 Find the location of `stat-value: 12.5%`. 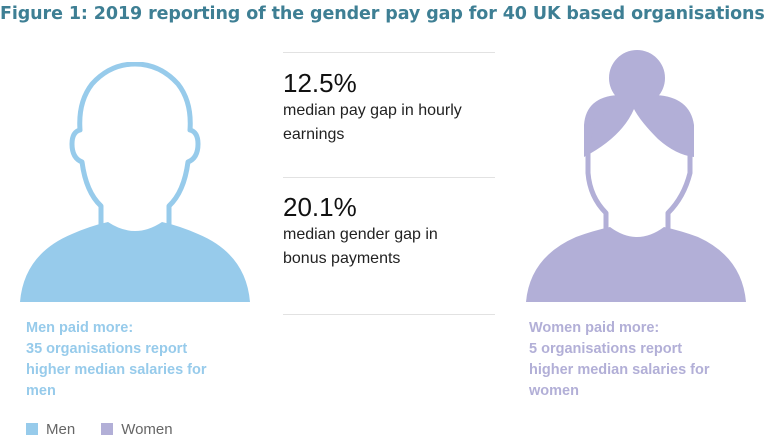

stat-value: 12.5% is located at coordinates (320, 83).